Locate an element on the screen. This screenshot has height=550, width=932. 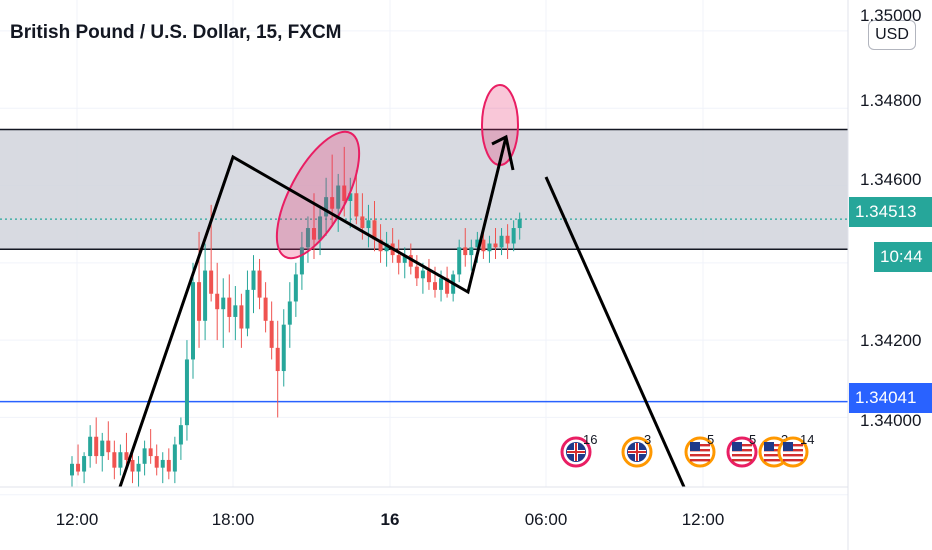
highlight-ellipse-left is located at coordinates (317, 195).